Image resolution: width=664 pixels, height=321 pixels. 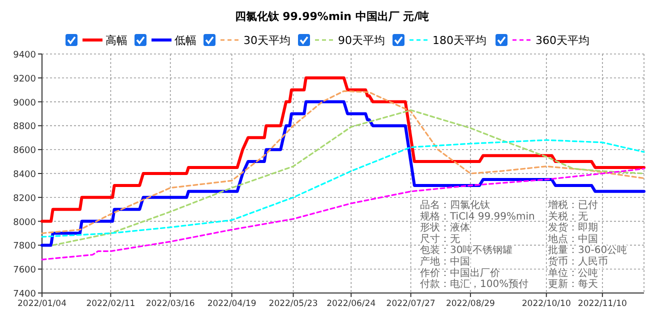 What do you see at coordinates (588, 250) in the screenshot?
I see `annotation: 批量：30-60公吨` at bounding box center [588, 250].